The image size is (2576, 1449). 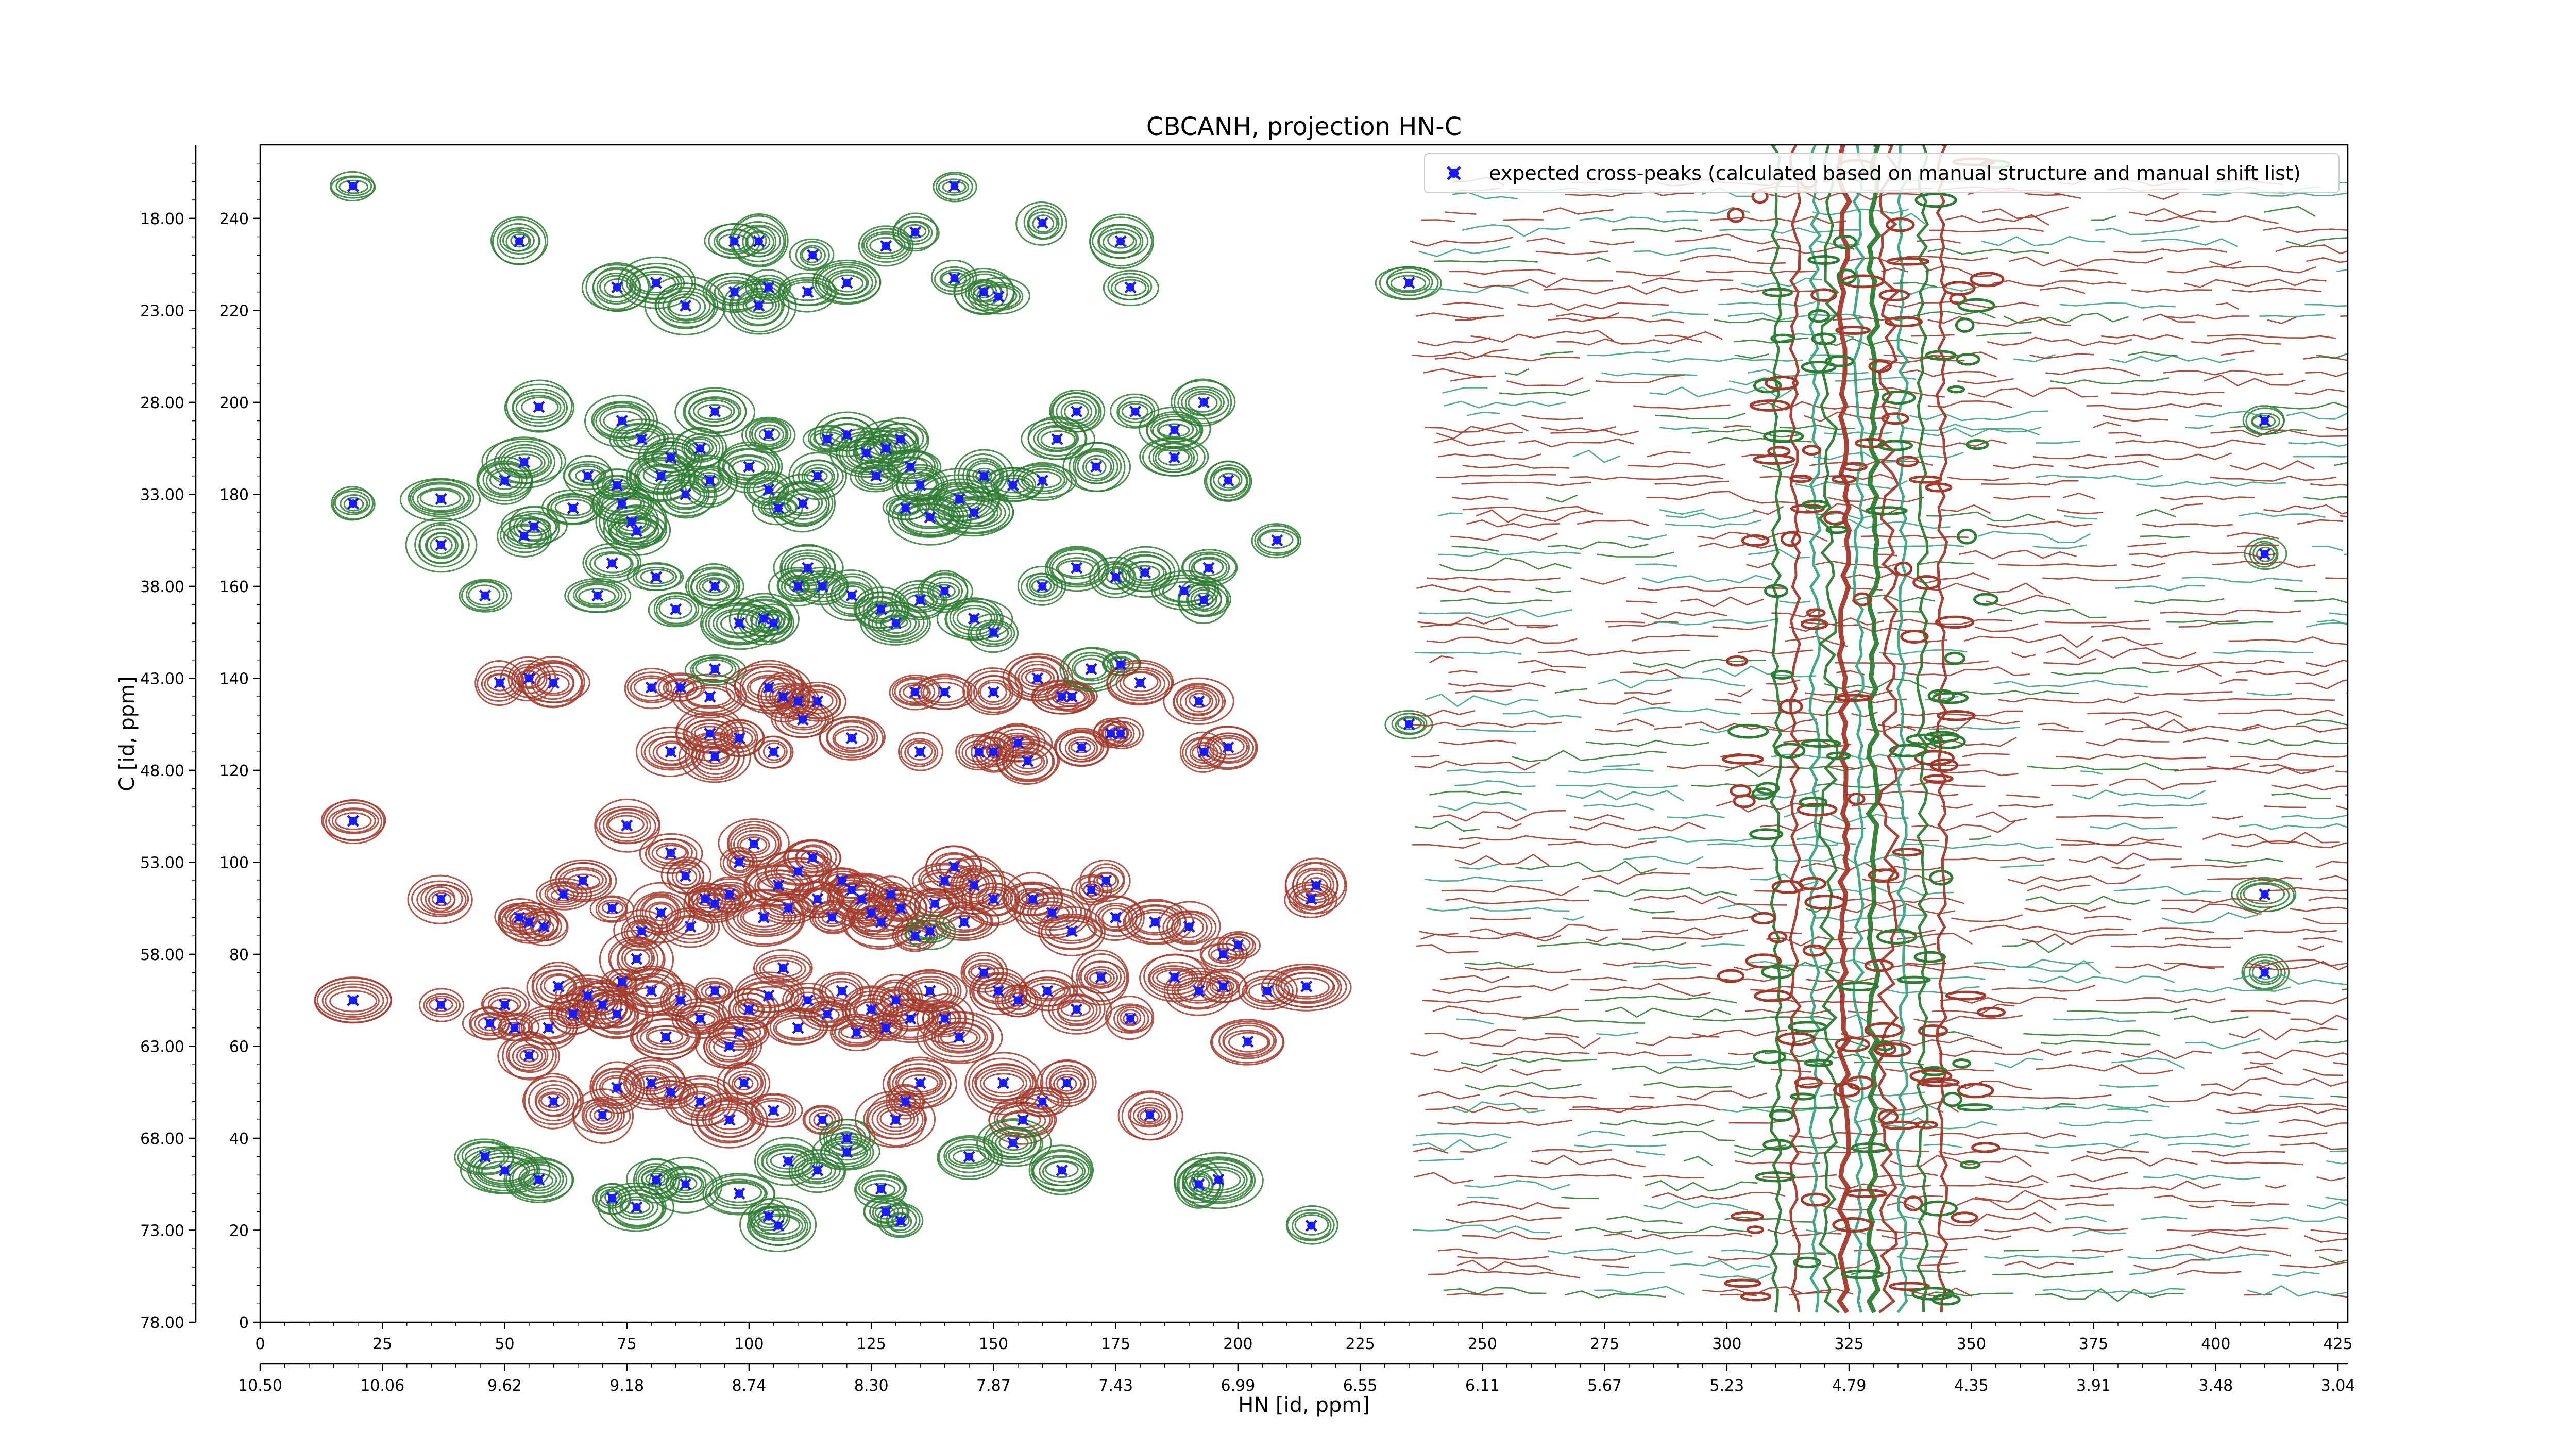 What do you see at coordinates (1726, 1386) in the screenshot?
I see `x-ppm-tick-label: 5.23` at bounding box center [1726, 1386].